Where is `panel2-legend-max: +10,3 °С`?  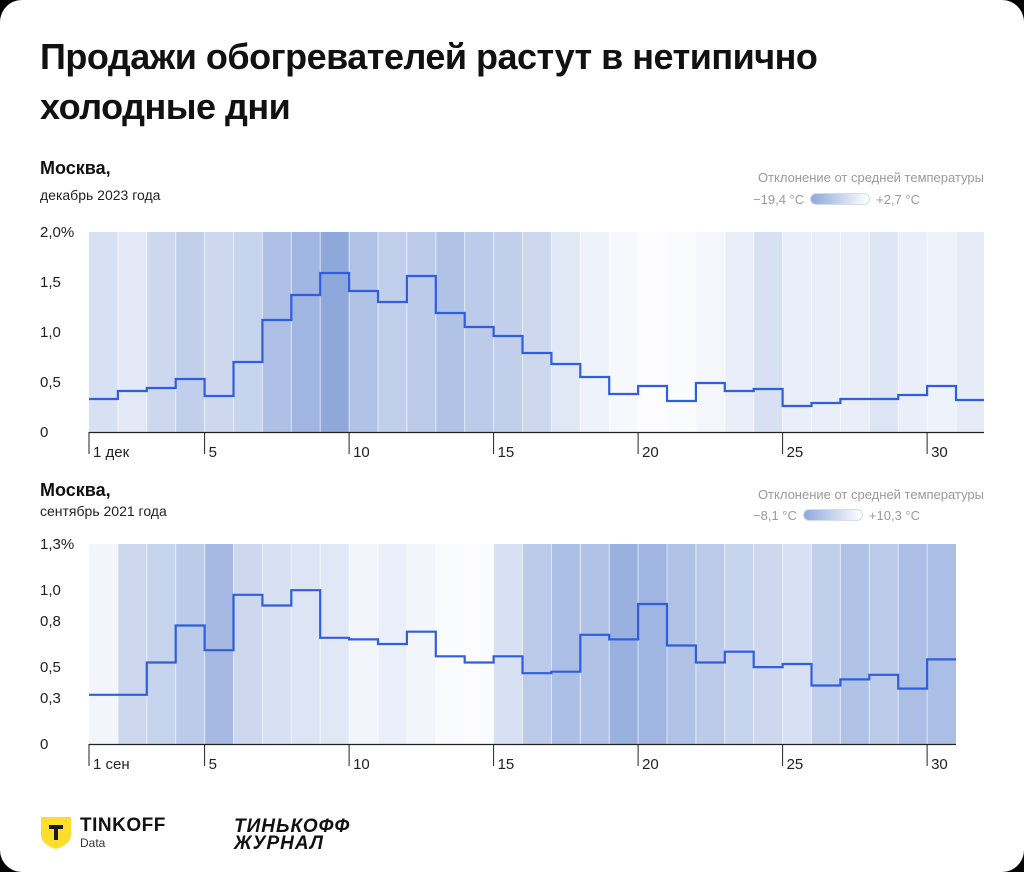 panel2-legend-max: +10,3 °С is located at coordinates (894, 515).